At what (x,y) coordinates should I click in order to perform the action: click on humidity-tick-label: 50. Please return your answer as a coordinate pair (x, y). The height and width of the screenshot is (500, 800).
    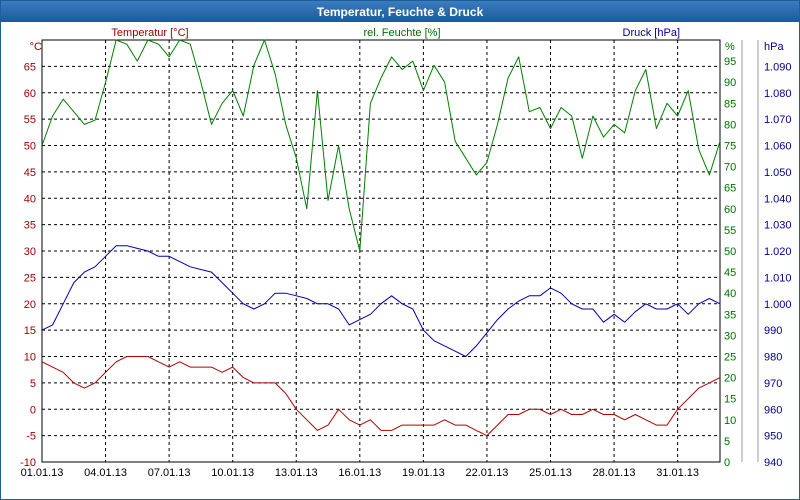
    Looking at the image, I should click on (730, 252).